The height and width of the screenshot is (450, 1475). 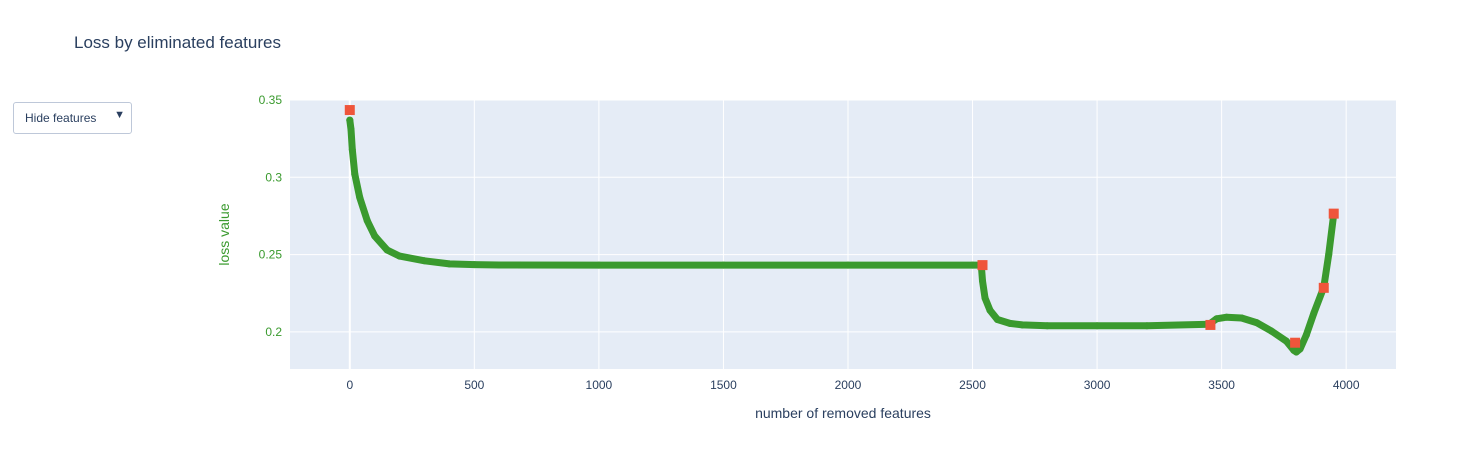 What do you see at coordinates (1346, 385) in the screenshot?
I see `x-tick-label: 4000` at bounding box center [1346, 385].